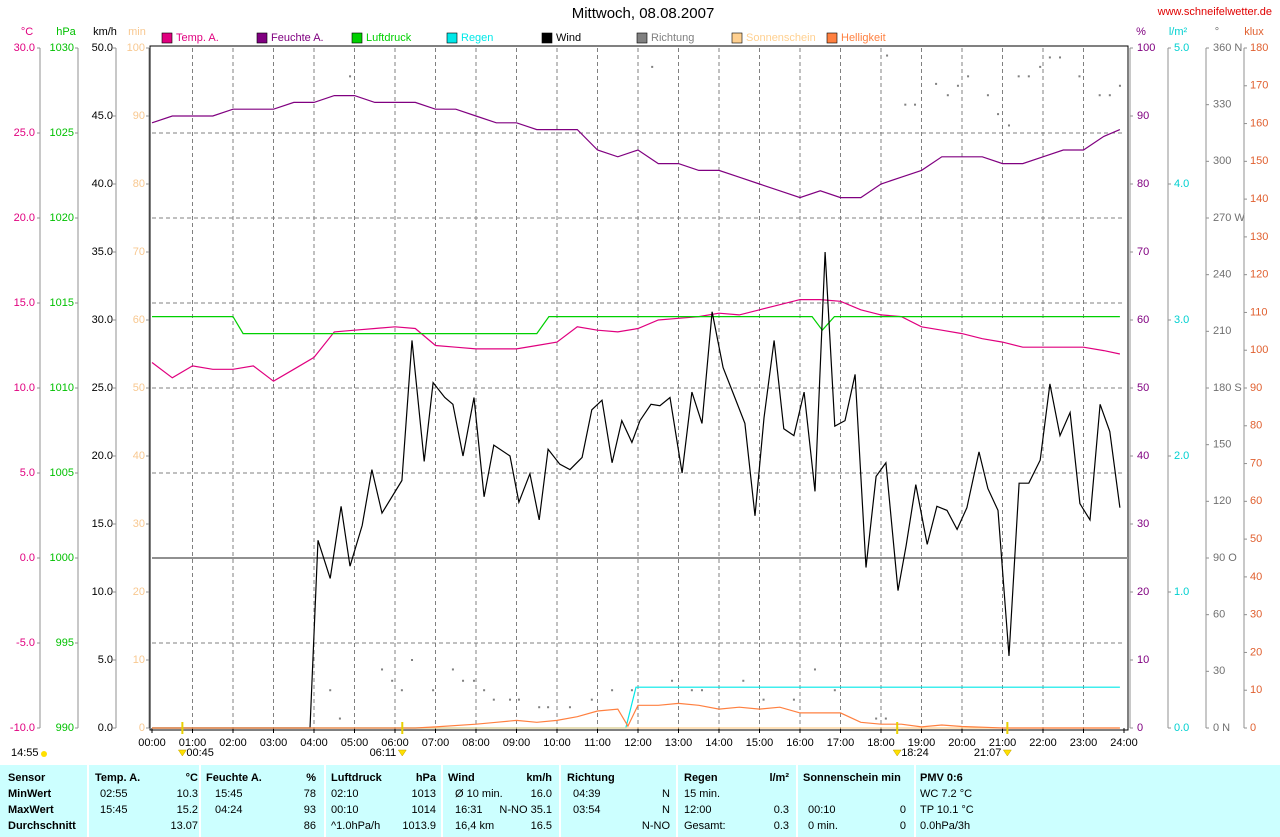 The image size is (1280, 837). What do you see at coordinates (62, 133) in the screenshot?
I see `y-tick-label: 1025` at bounding box center [62, 133].